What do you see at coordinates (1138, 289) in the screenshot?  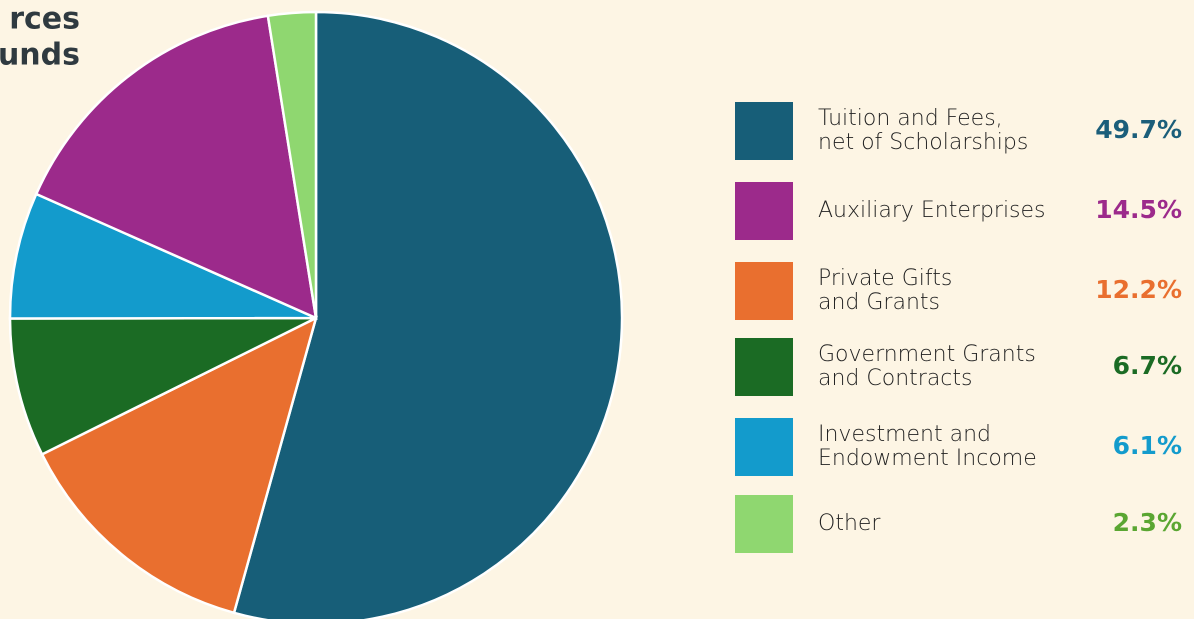 I see `value-label: 12.2%` at bounding box center [1138, 289].